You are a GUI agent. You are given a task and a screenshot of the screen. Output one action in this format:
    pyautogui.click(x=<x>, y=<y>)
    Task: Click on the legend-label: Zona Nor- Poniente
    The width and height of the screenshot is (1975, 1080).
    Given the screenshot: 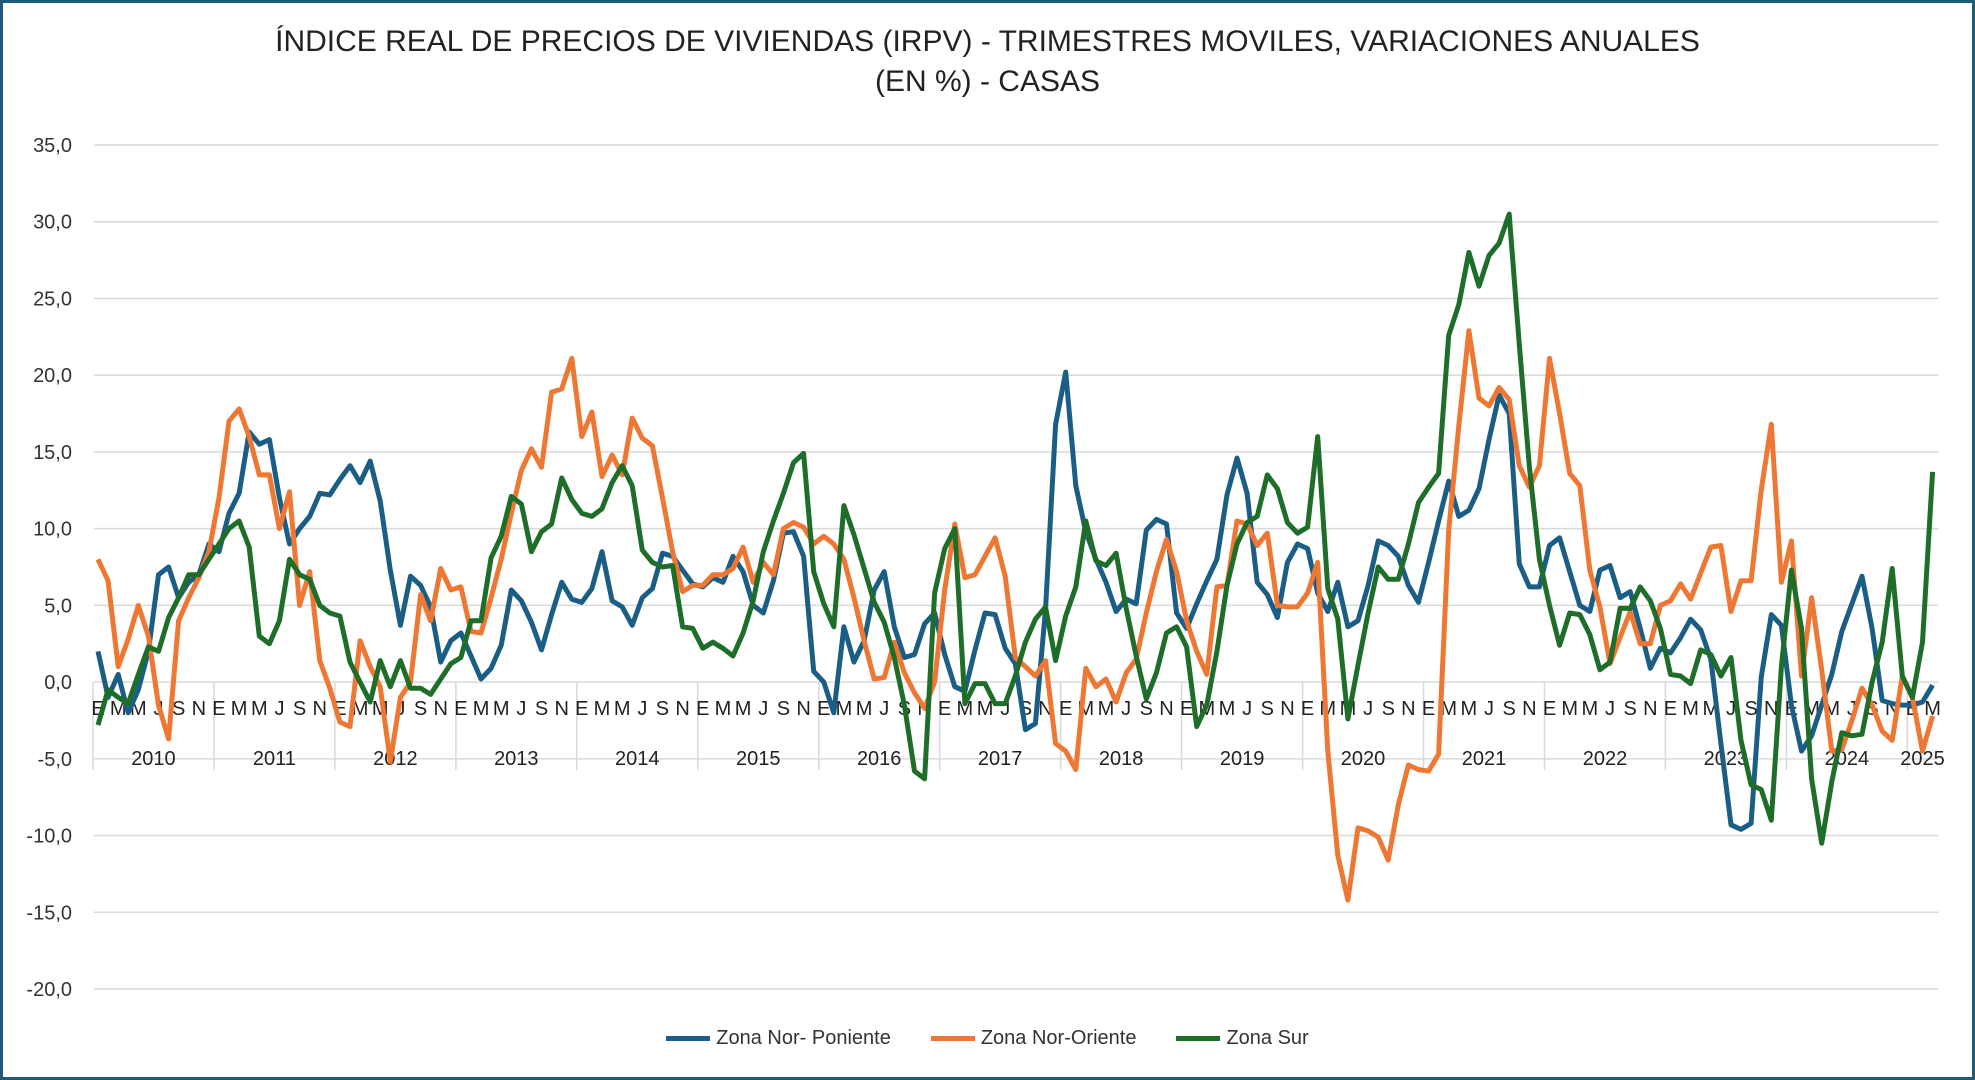 What is the action you would take?
    pyautogui.click(x=803, y=1038)
    